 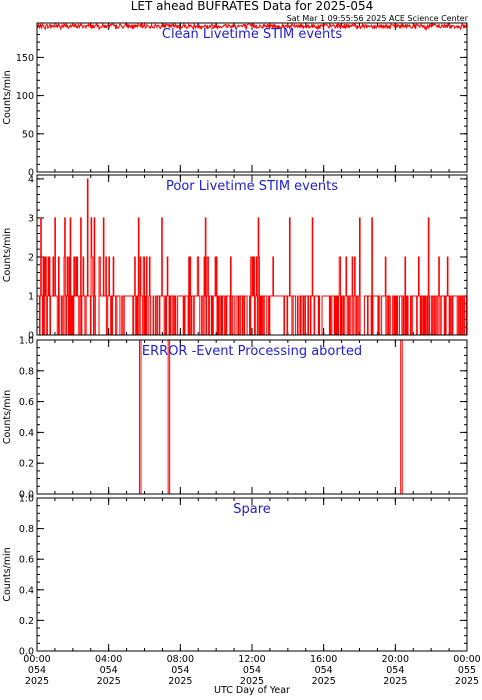 What do you see at coordinates (28, 134) in the screenshot?
I see `y-tick-label: 50` at bounding box center [28, 134].